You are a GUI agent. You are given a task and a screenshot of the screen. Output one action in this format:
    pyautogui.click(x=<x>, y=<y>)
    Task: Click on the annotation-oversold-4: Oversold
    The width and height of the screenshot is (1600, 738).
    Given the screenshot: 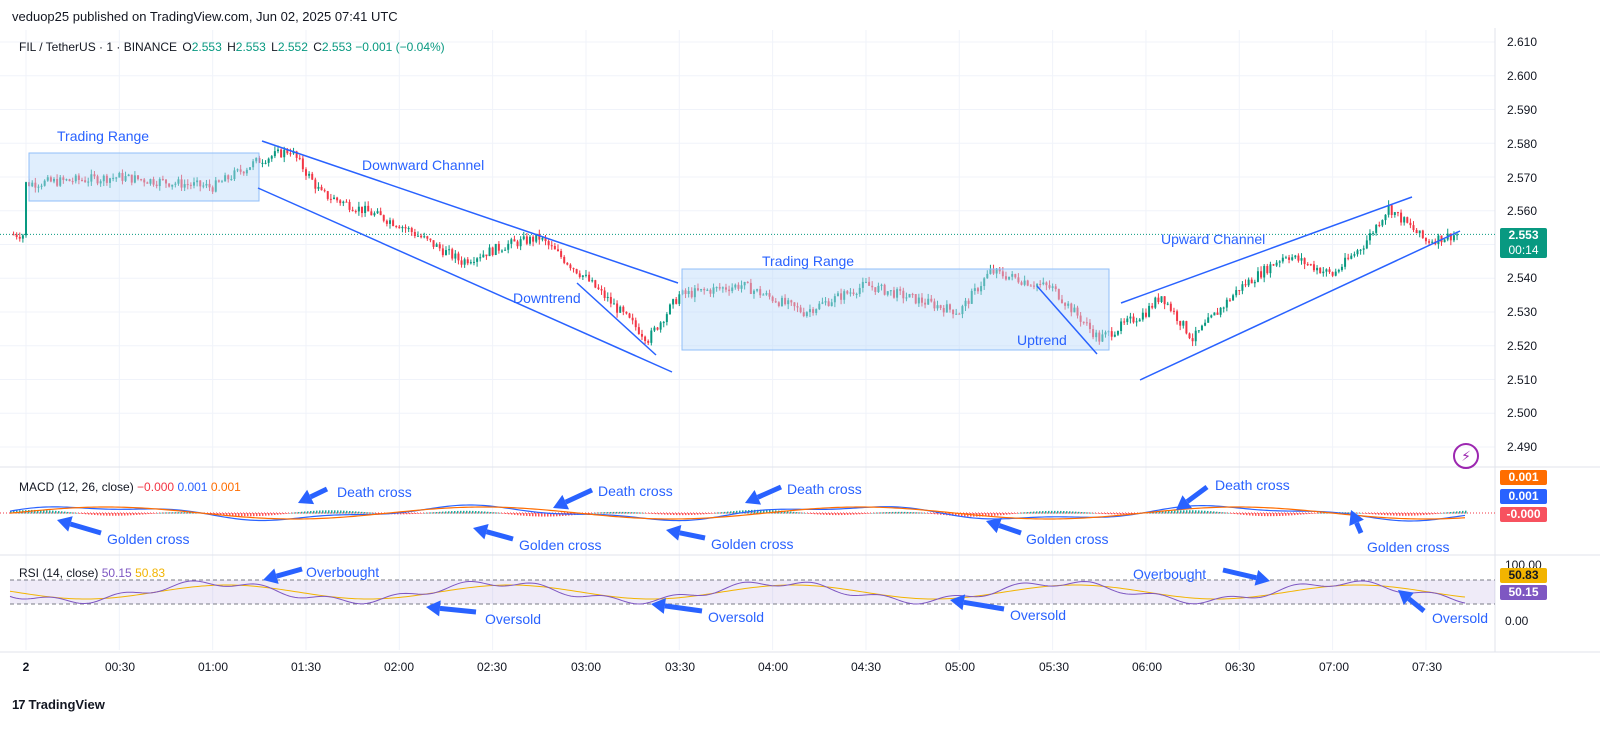 What is the action you would take?
    pyautogui.click(x=1460, y=618)
    